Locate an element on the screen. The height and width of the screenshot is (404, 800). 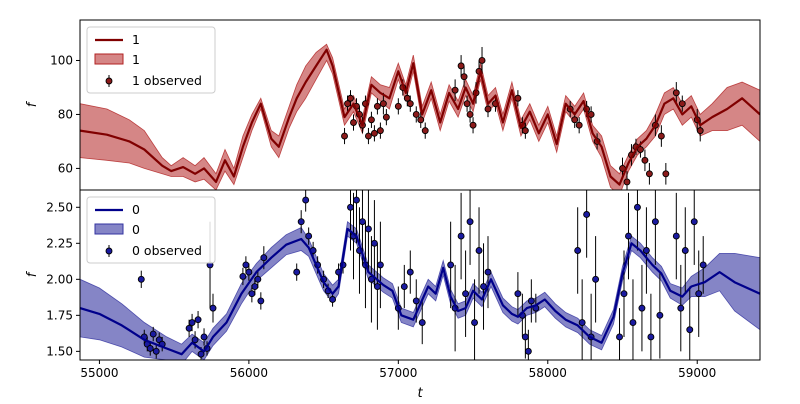
x-tick-label: 59000 is located at coordinates (697, 373).